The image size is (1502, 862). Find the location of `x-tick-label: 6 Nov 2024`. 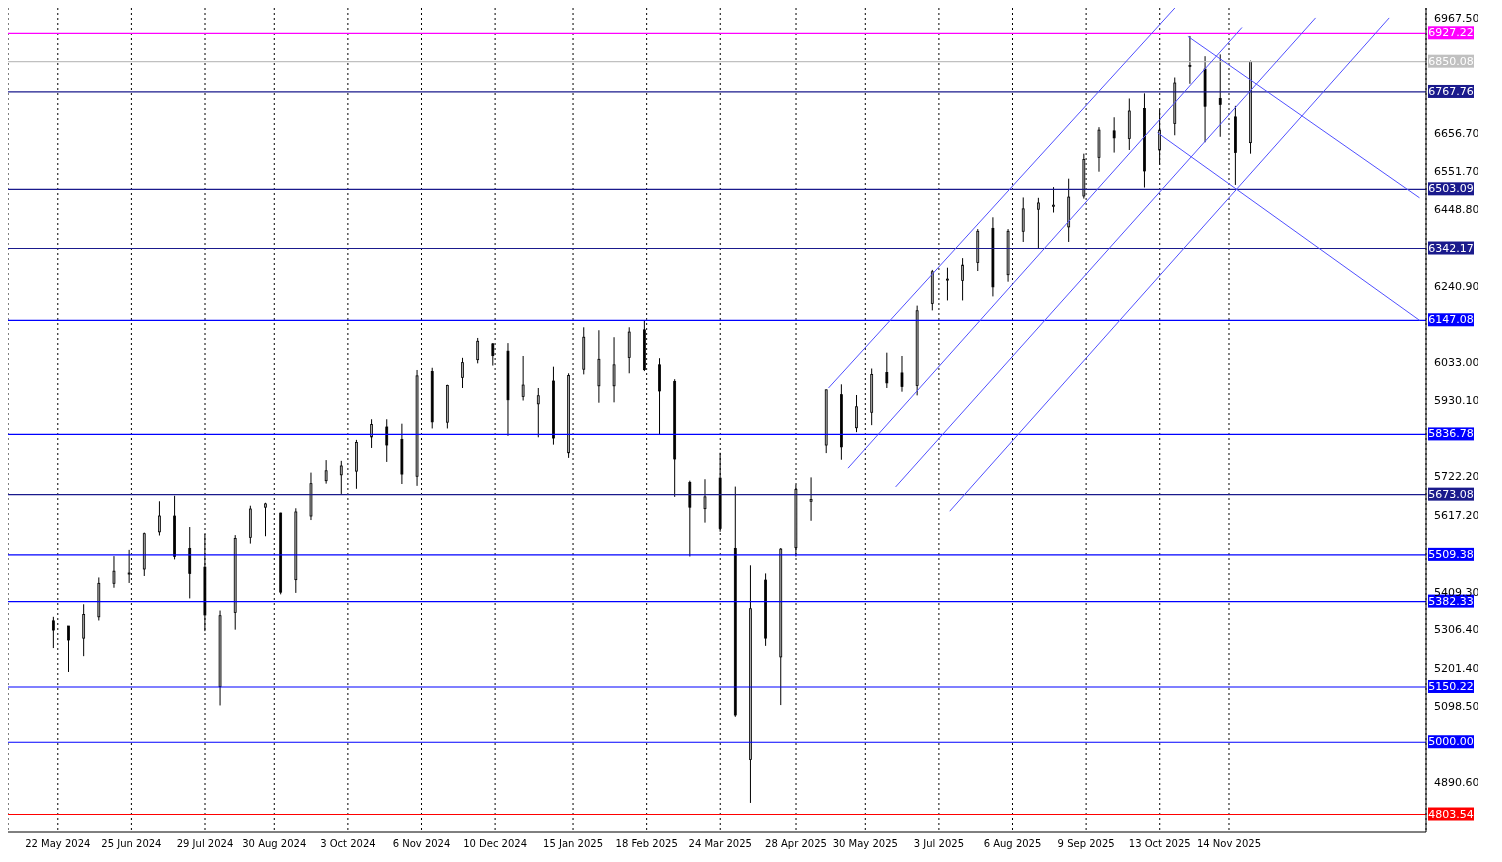

x-tick-label: 6 Nov 2024 is located at coordinates (421, 844).